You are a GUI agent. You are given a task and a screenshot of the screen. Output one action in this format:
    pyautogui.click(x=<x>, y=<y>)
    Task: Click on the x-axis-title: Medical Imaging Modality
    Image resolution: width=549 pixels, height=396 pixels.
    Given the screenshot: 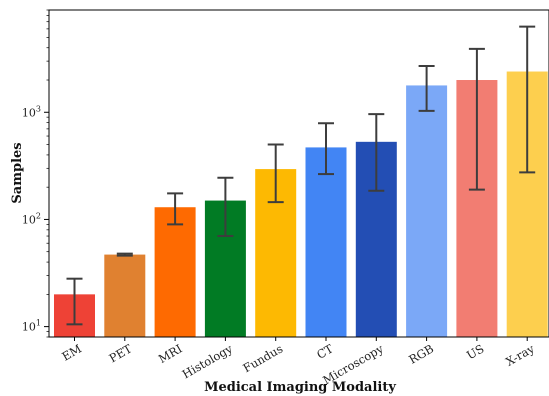 What is the action you would take?
    pyautogui.click(x=300, y=387)
    